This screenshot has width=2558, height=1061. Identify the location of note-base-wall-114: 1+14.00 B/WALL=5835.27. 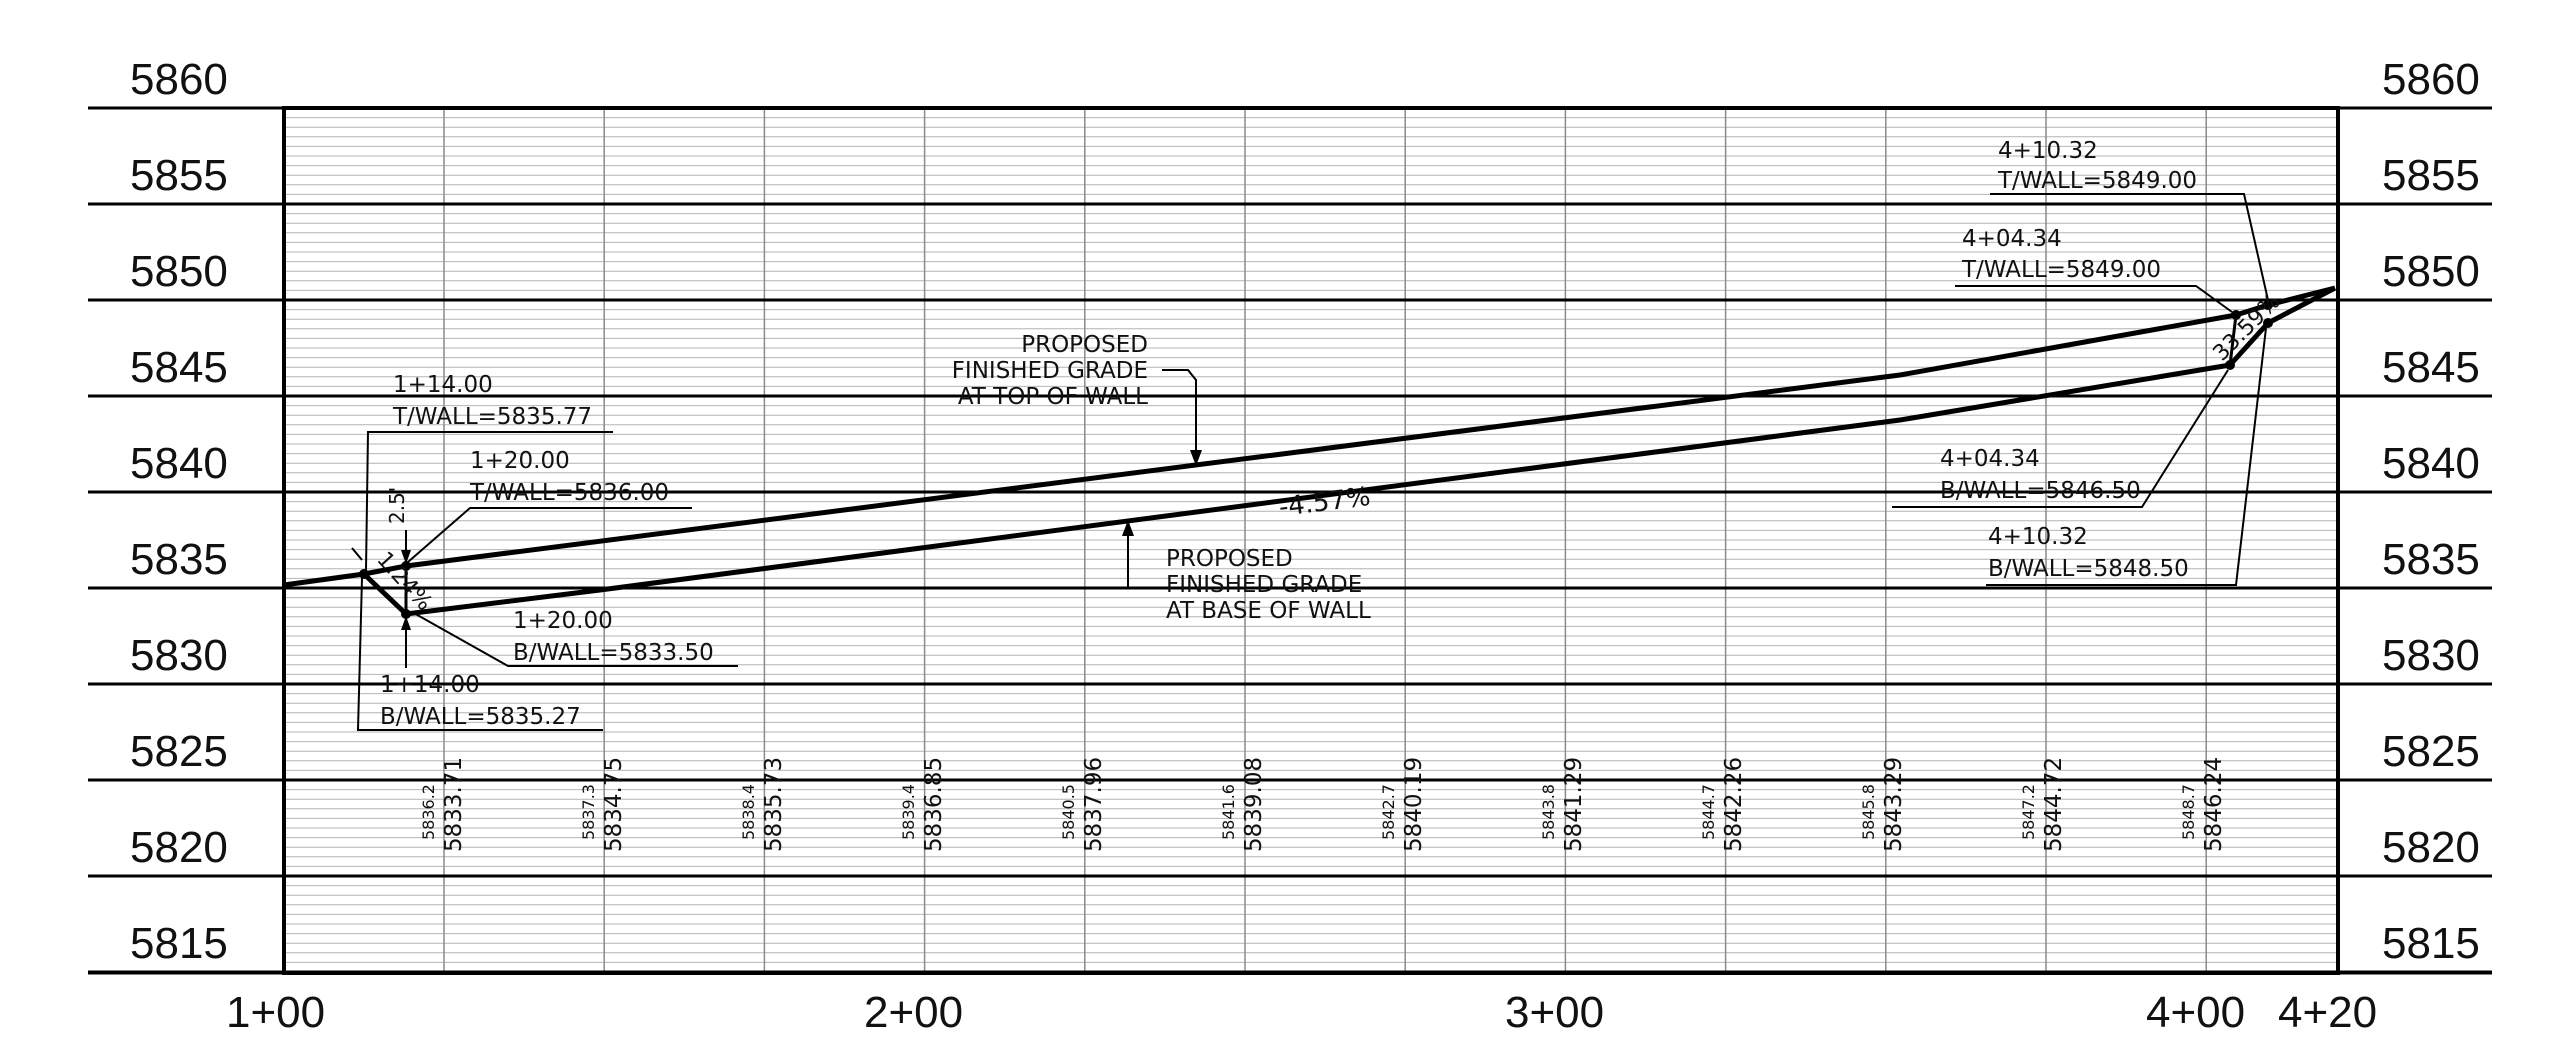
(480, 701).